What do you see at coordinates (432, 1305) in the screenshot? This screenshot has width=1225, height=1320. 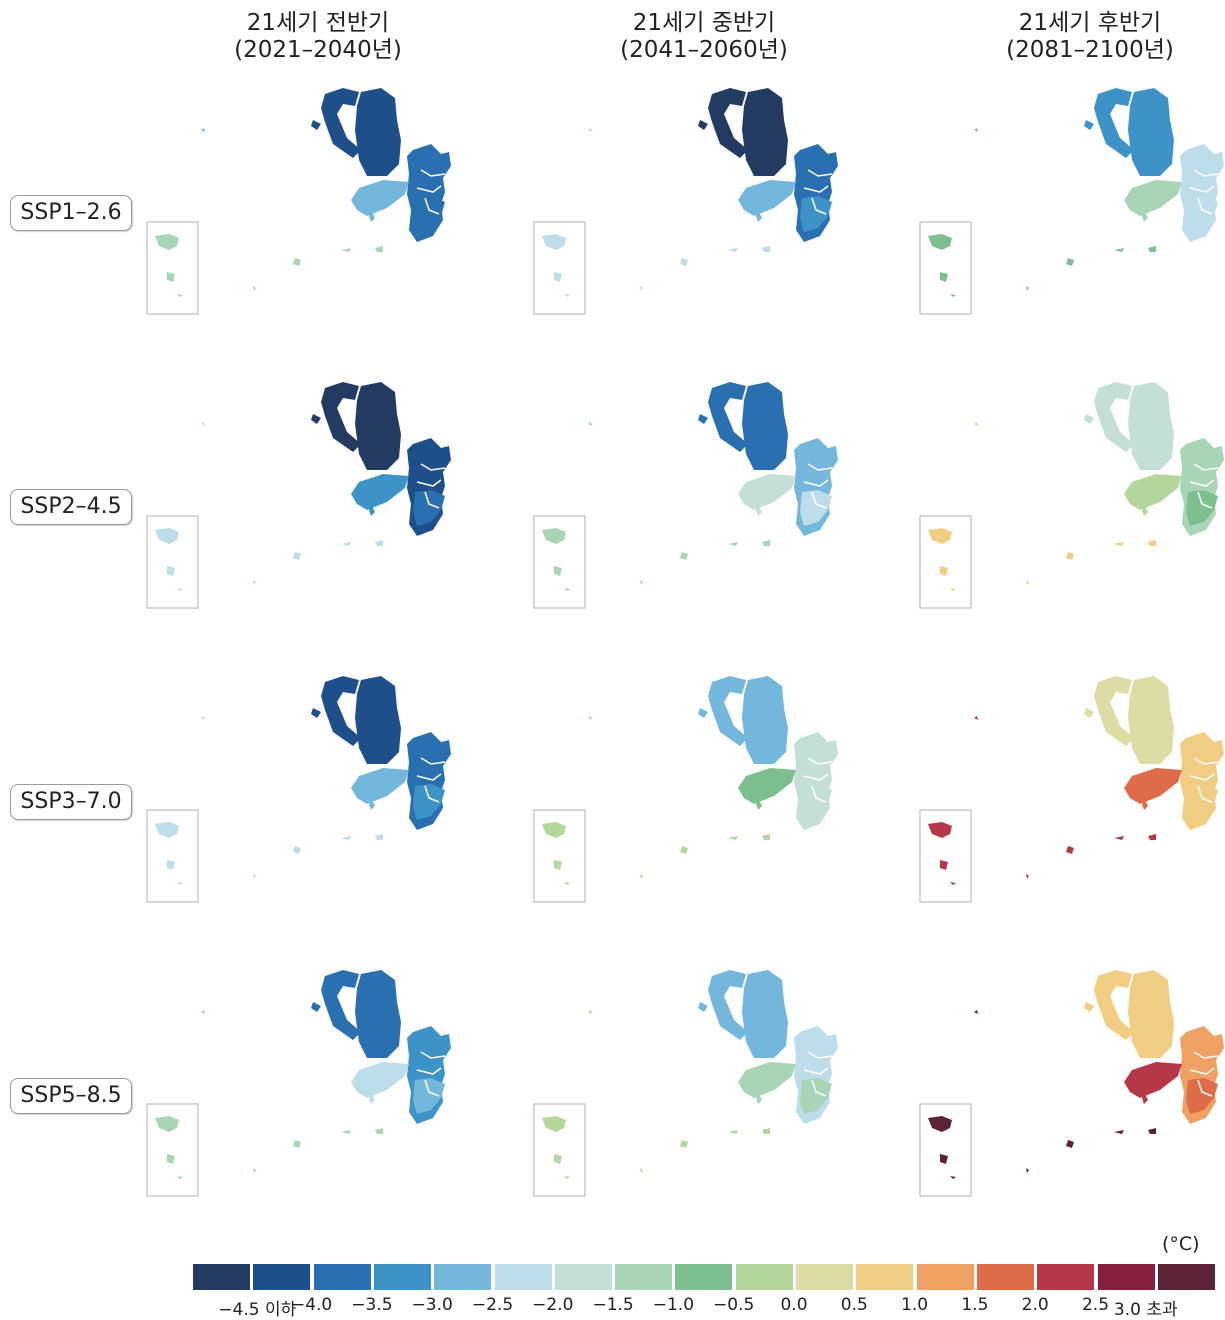 I see `legend-tick-label: −3.0` at bounding box center [432, 1305].